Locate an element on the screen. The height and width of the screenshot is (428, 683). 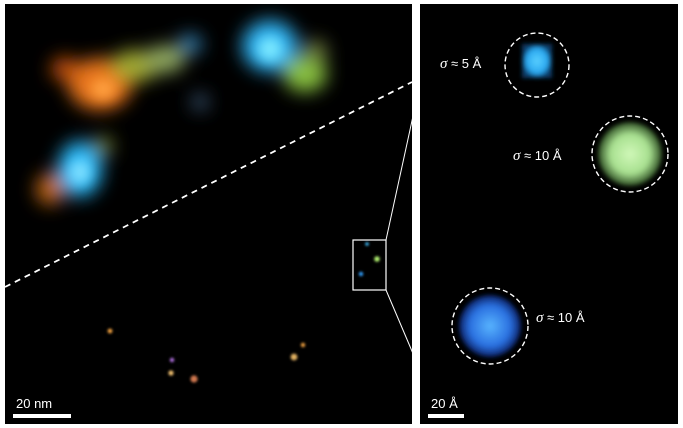
spot-small is located at coordinates (537, 65).